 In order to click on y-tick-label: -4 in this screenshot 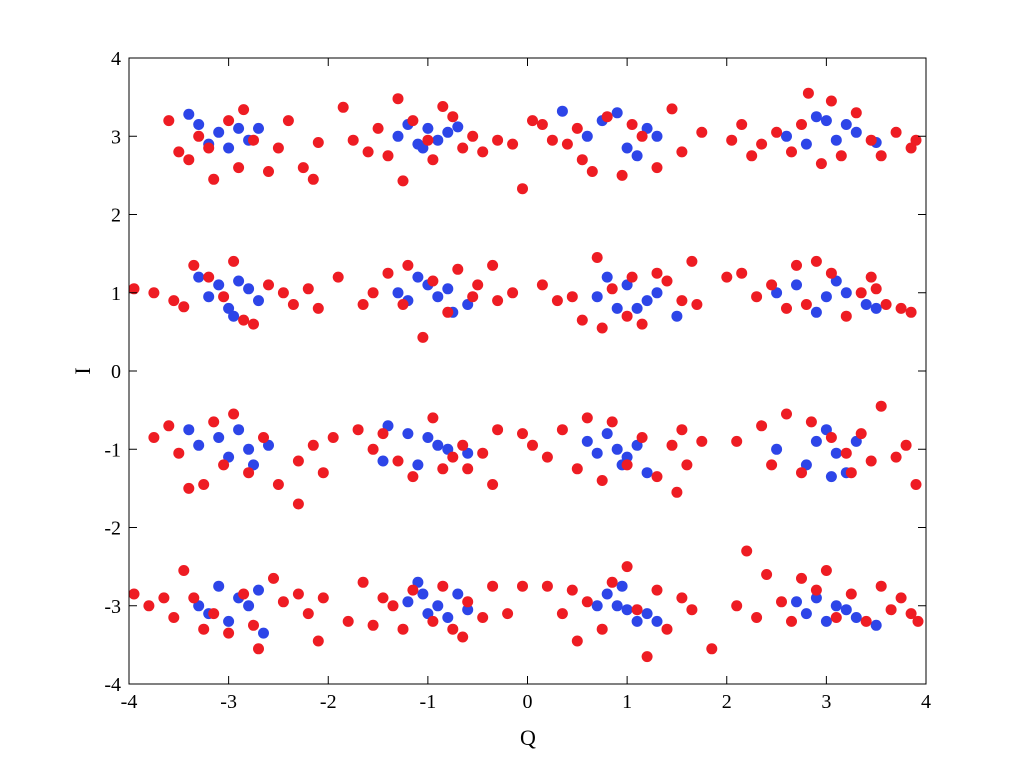, I will do `click(112, 685)`.